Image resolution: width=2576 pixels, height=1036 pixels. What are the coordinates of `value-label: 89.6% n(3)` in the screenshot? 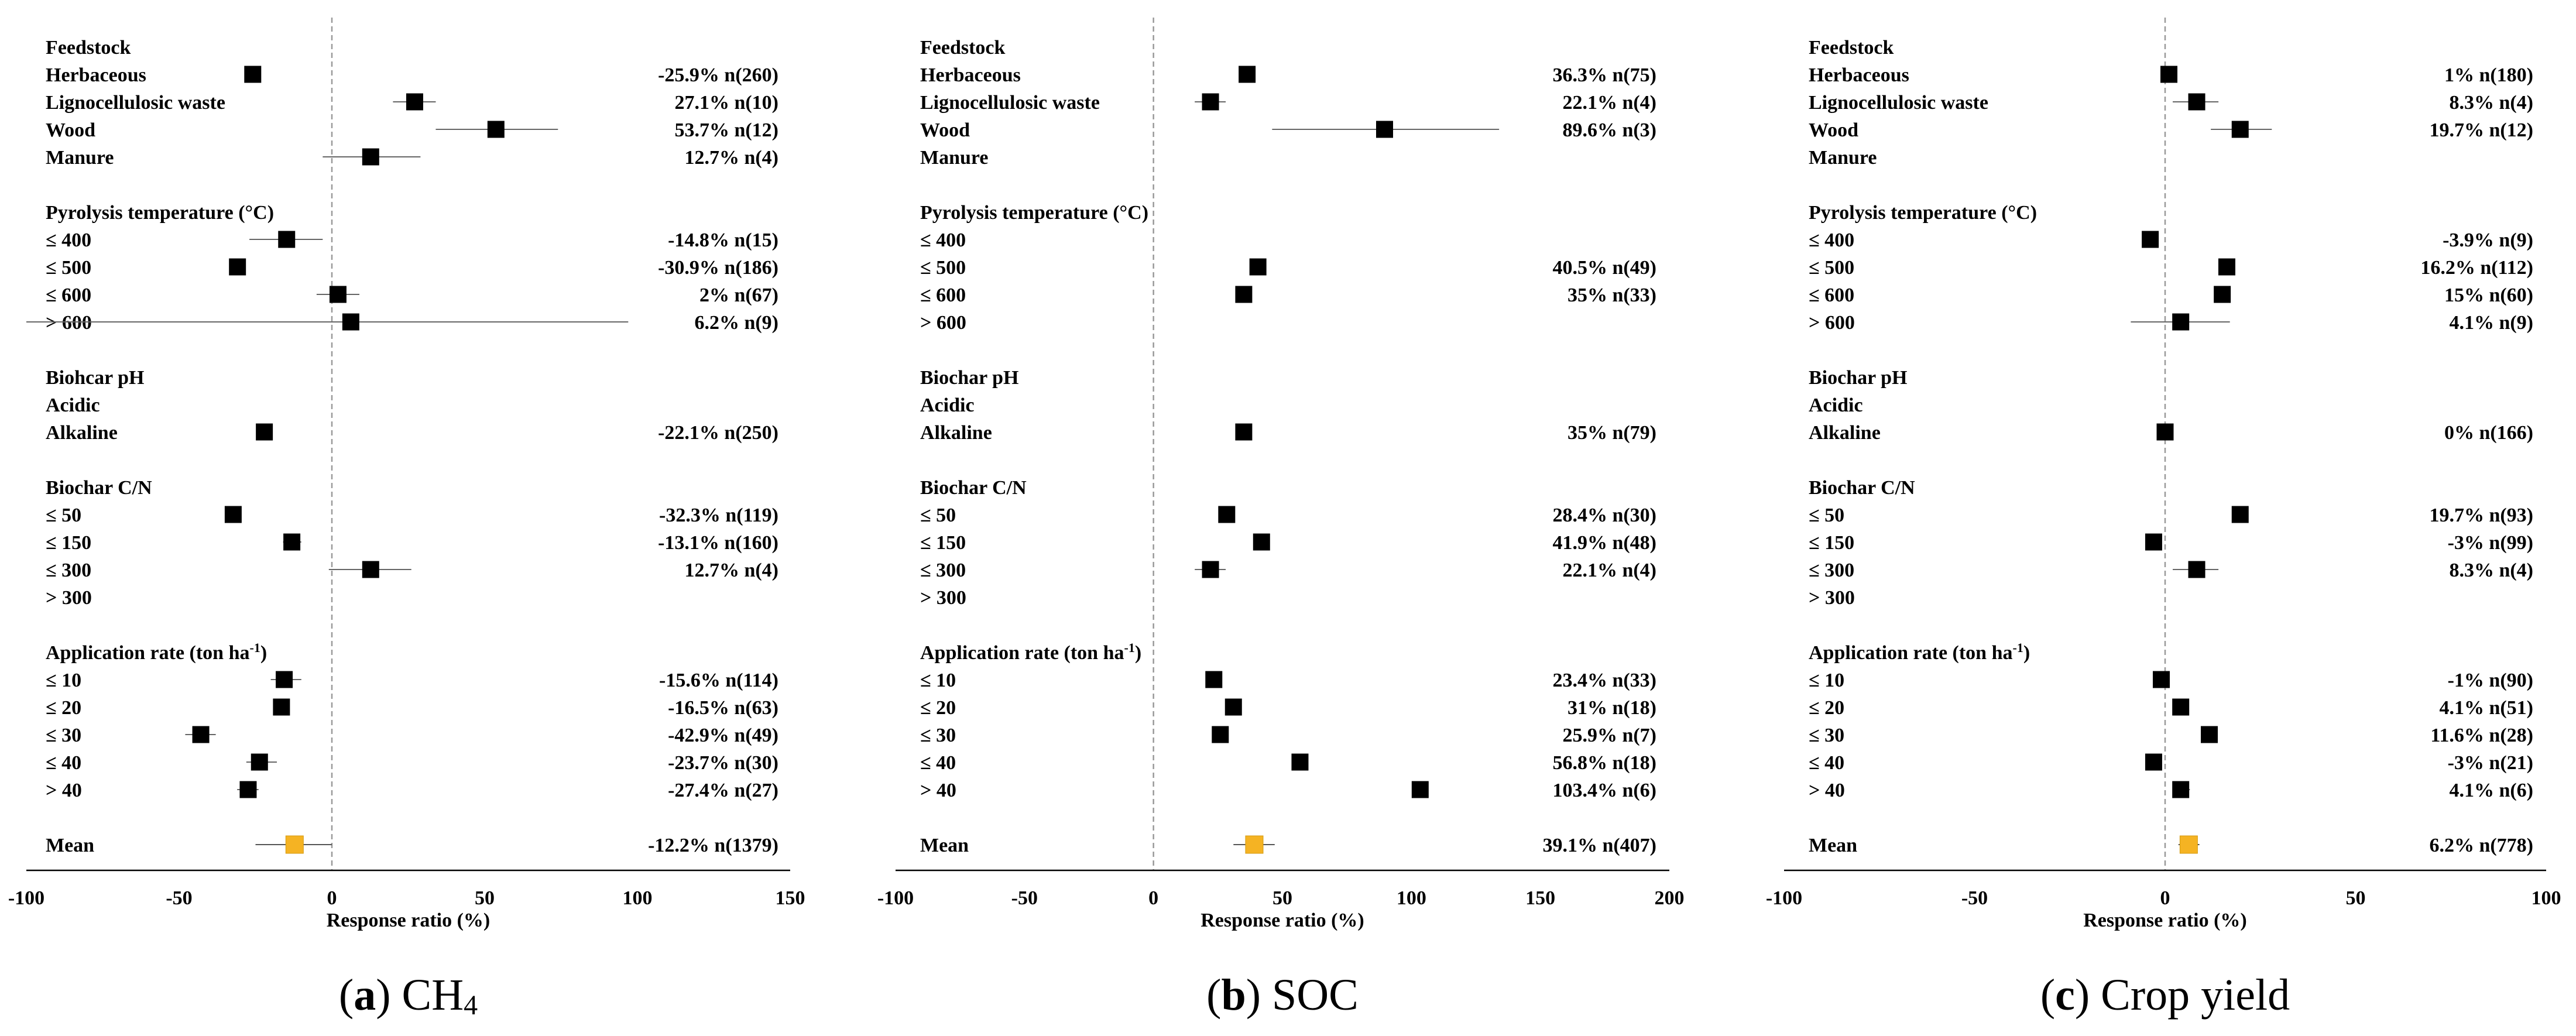 It's located at (1609, 130).